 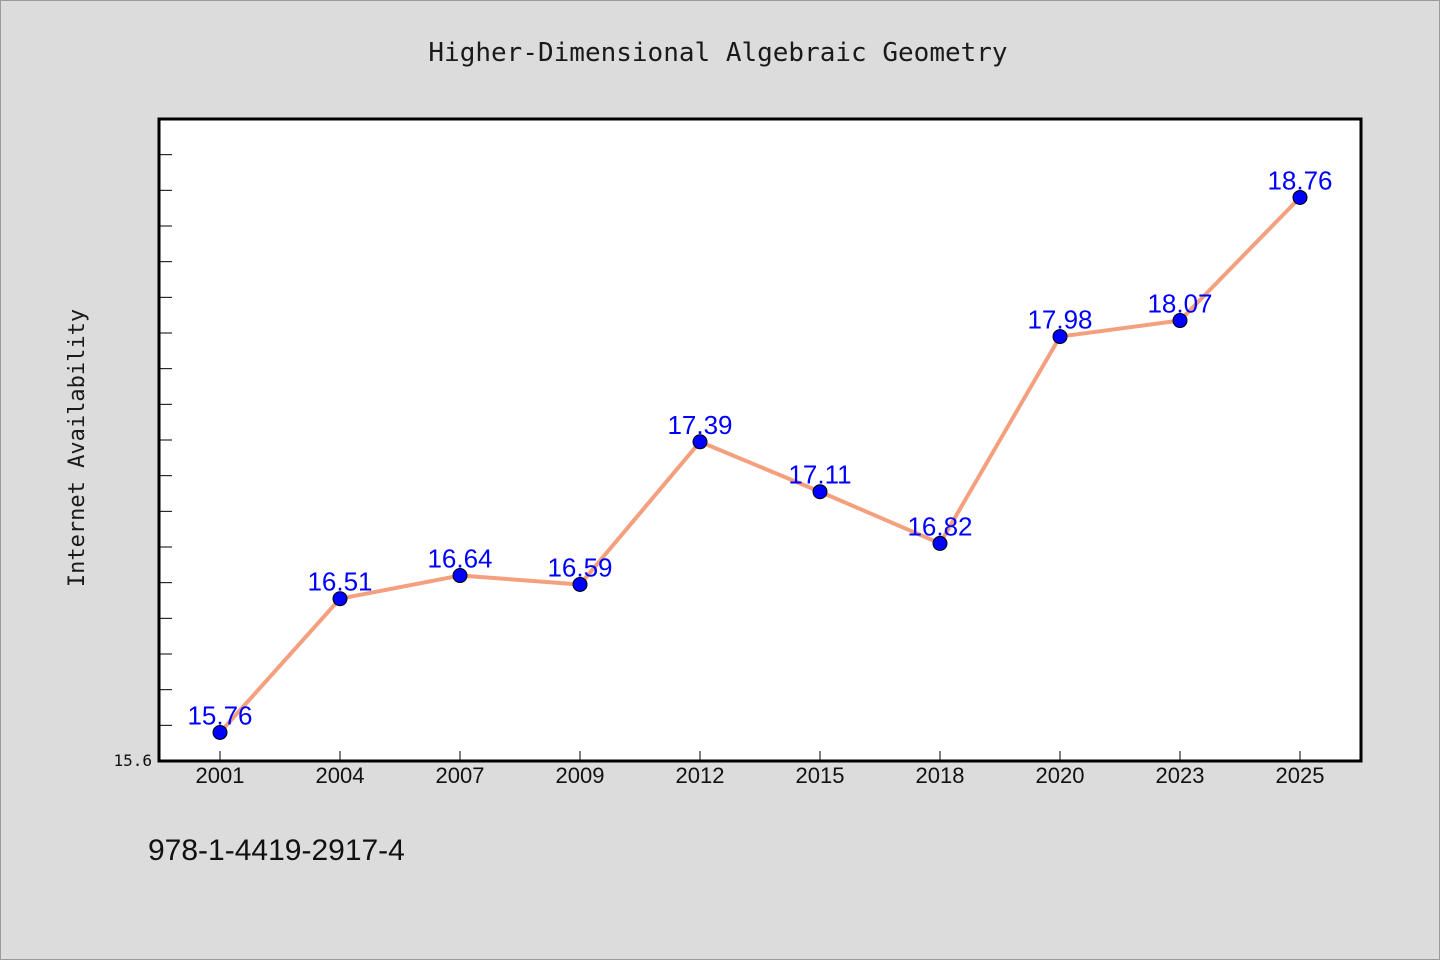 I want to click on x-tick-label-2009: 2009, so click(x=580, y=775).